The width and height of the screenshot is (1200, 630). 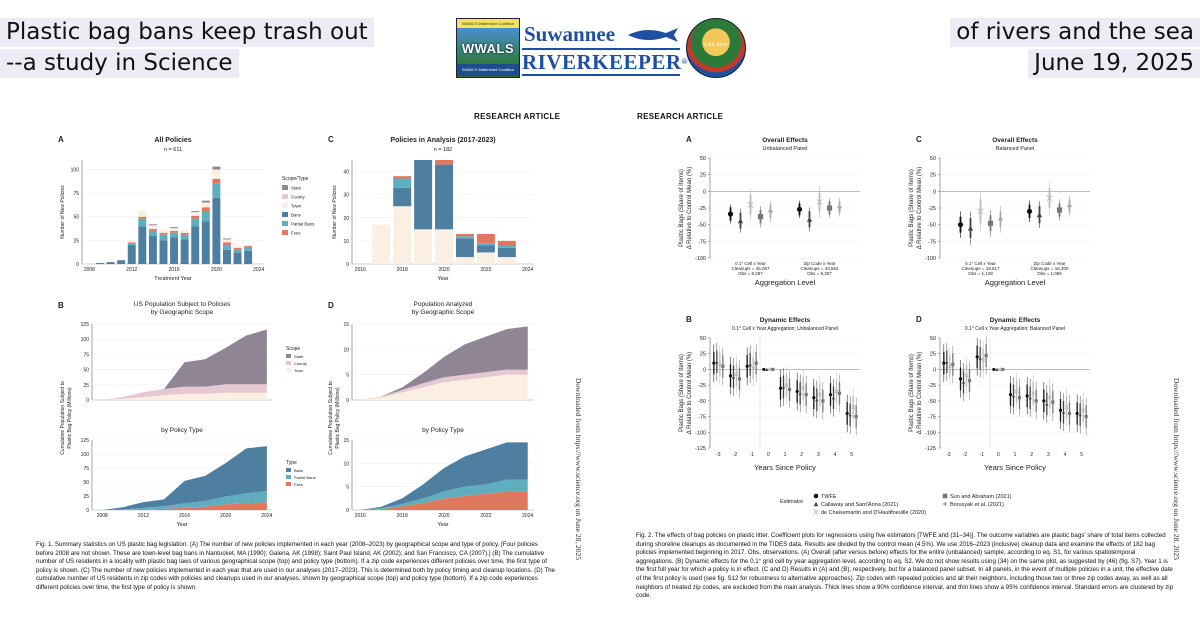 I want to click on panel-d-type-title: by Policy Type, so click(x=443, y=430).